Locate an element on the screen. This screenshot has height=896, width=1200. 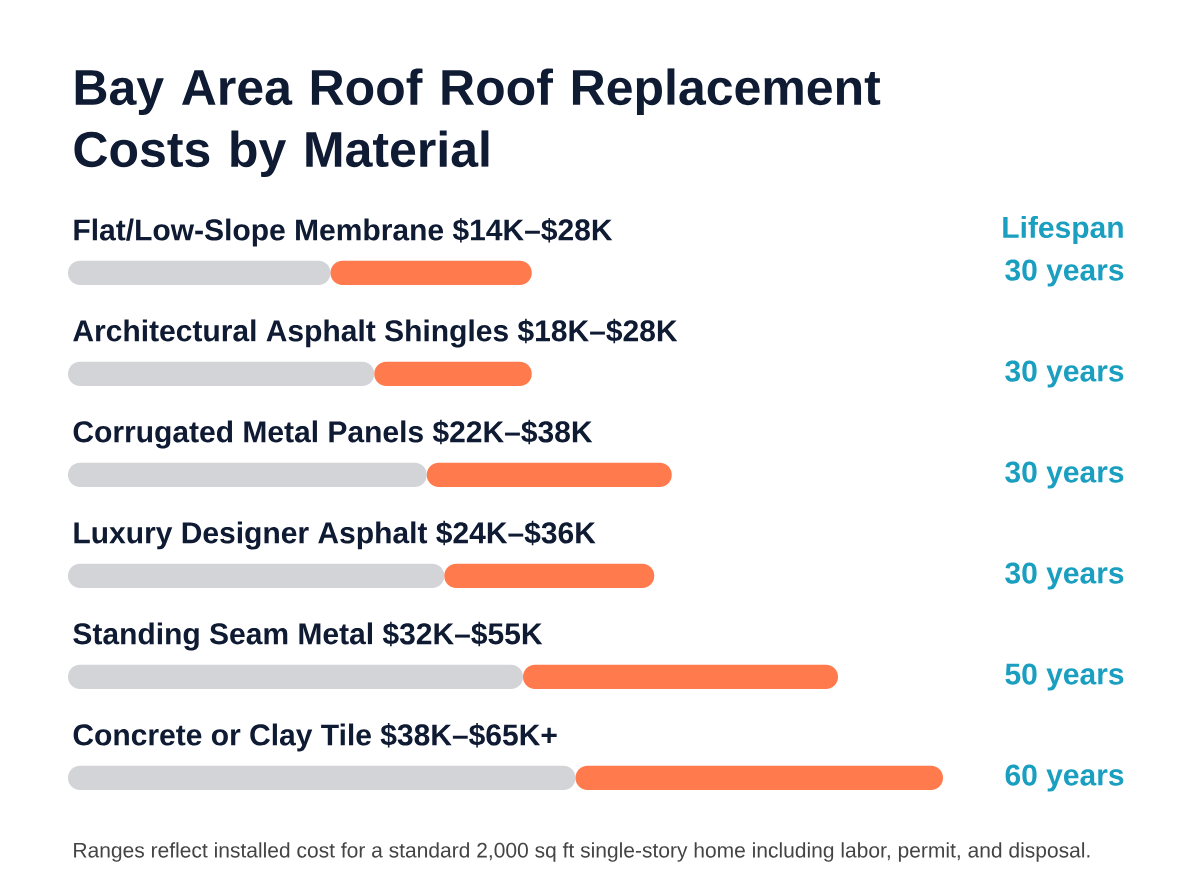
y-tick-label: Luxury Designer Asphalt $24K–$36K is located at coordinates (335, 535).